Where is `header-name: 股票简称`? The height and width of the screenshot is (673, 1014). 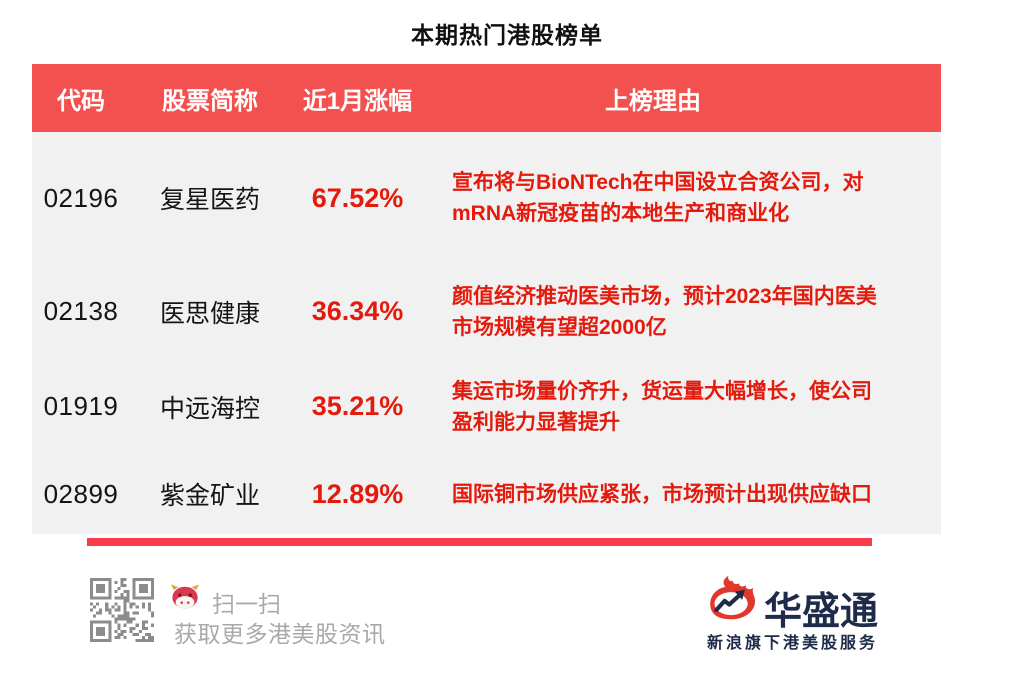 header-name: 股票简称 is located at coordinates (210, 101).